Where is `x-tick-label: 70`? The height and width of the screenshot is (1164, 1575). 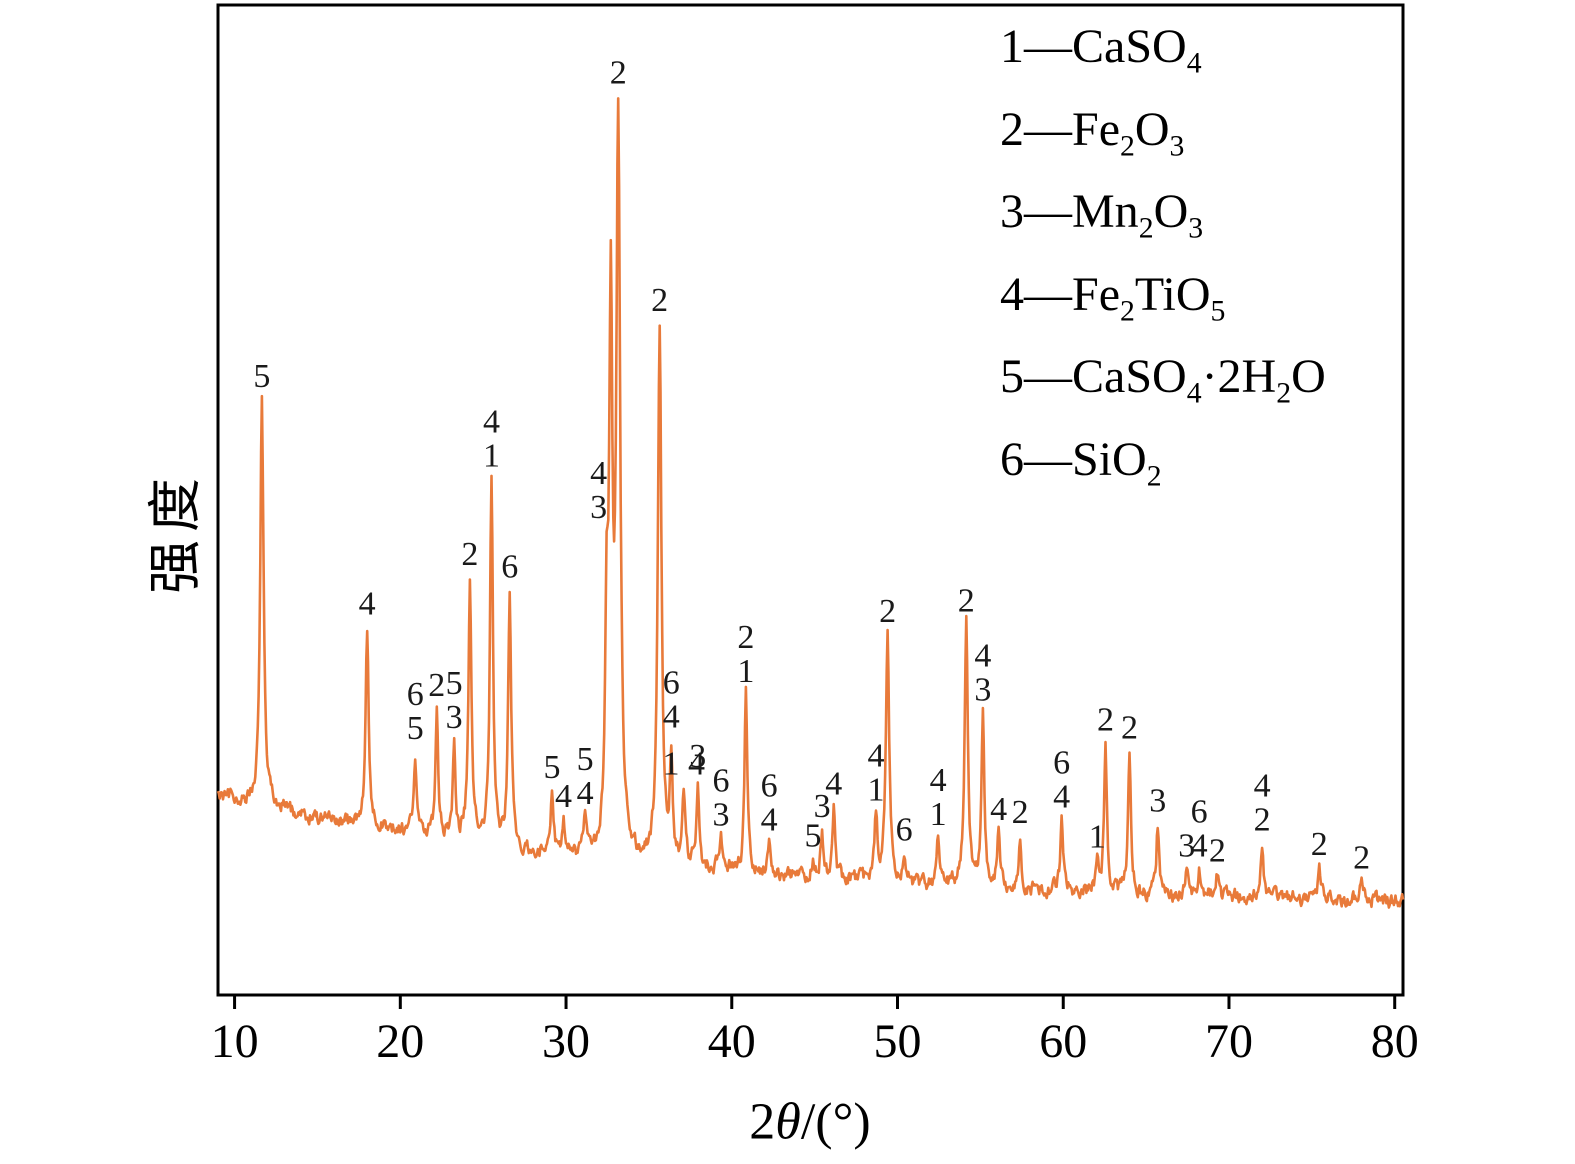 x-tick-label: 70 is located at coordinates (1229, 1041).